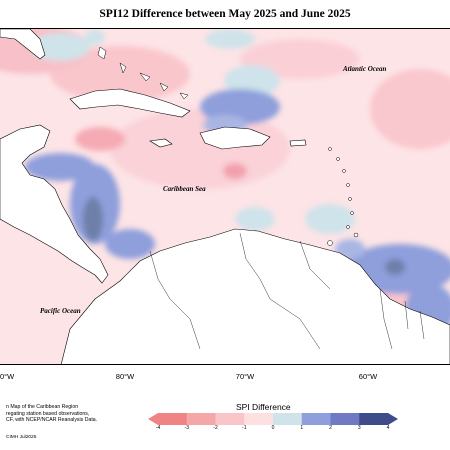 The height and width of the screenshot is (450, 450). I want to click on legend-tick-label: -4, so click(158, 428).